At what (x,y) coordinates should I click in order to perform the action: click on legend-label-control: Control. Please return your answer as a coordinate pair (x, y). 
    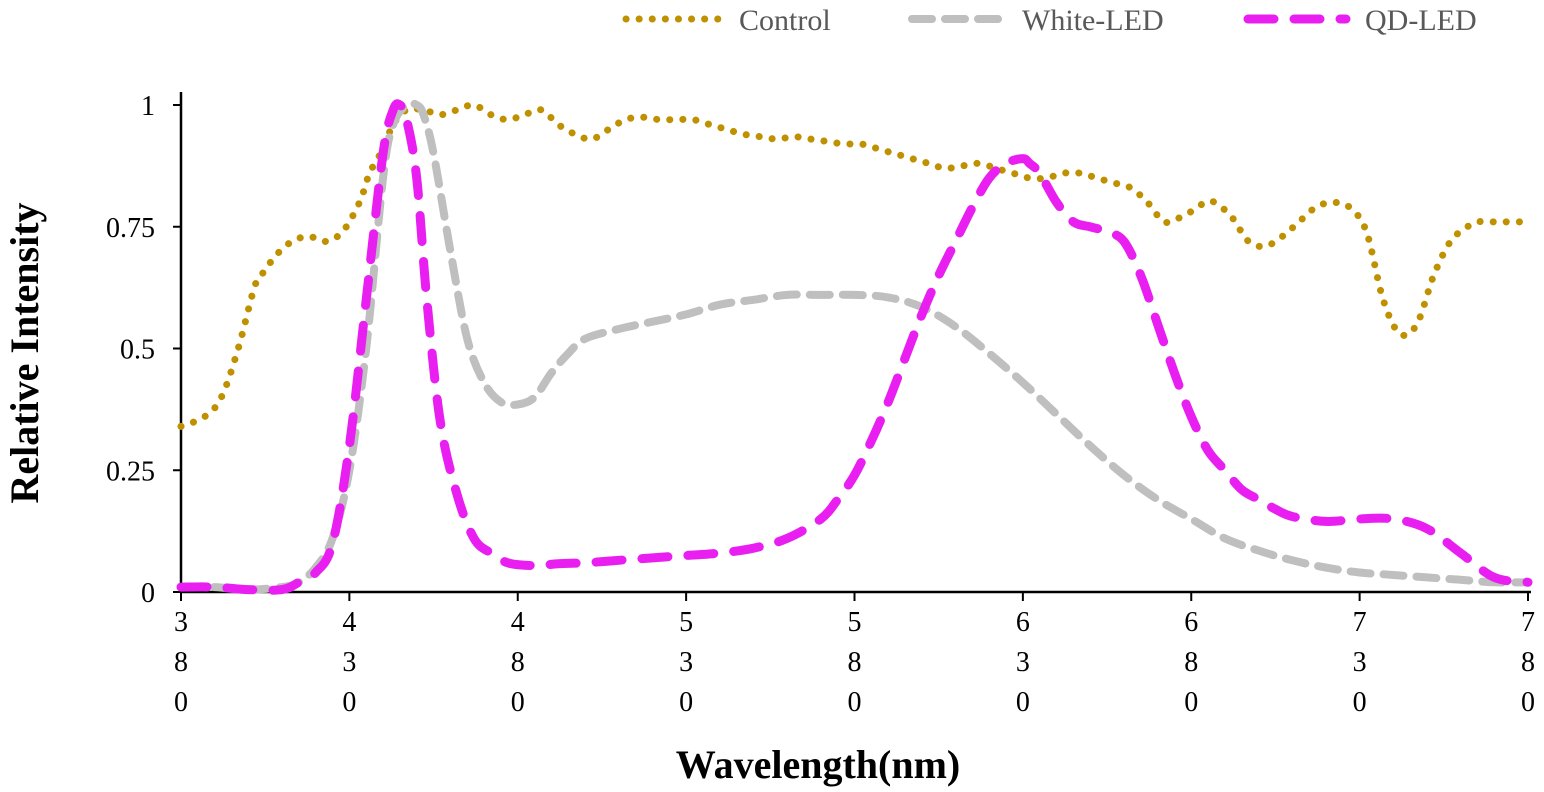
    Looking at the image, I should click on (785, 20).